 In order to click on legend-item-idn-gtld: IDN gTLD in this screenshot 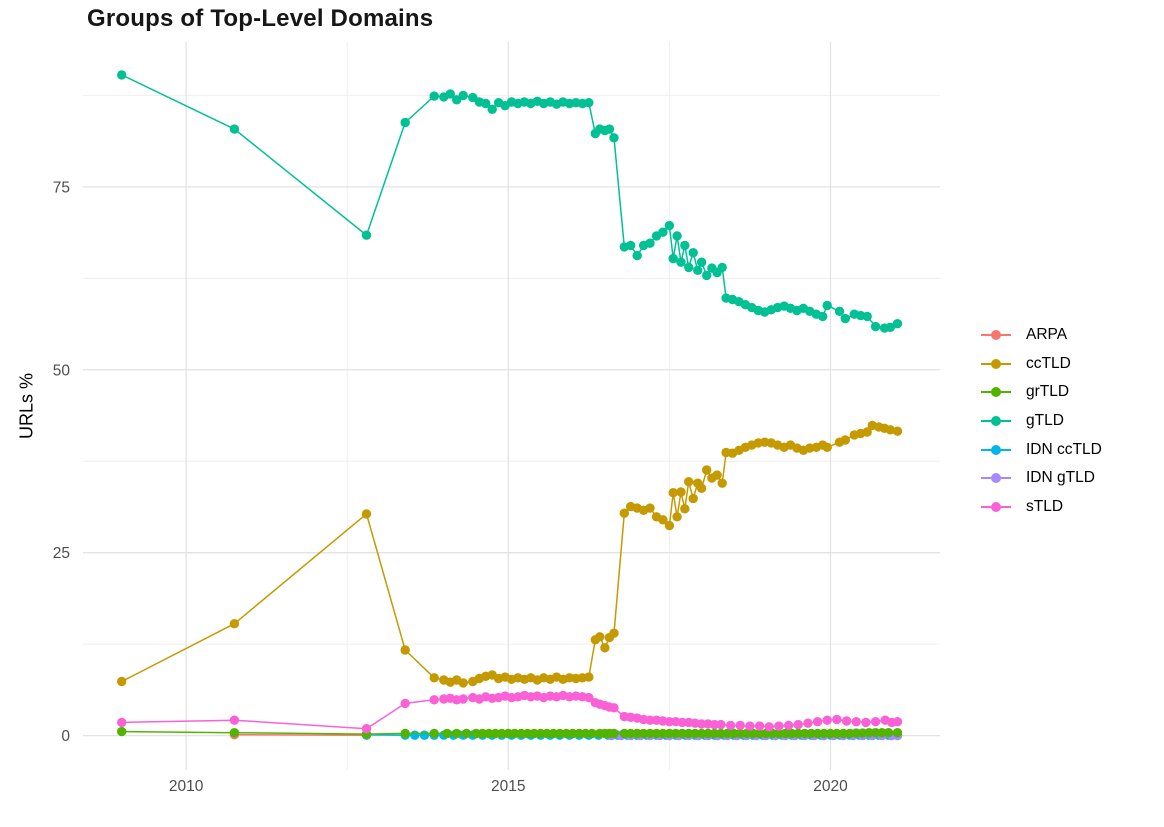, I will do `click(1041, 478)`.